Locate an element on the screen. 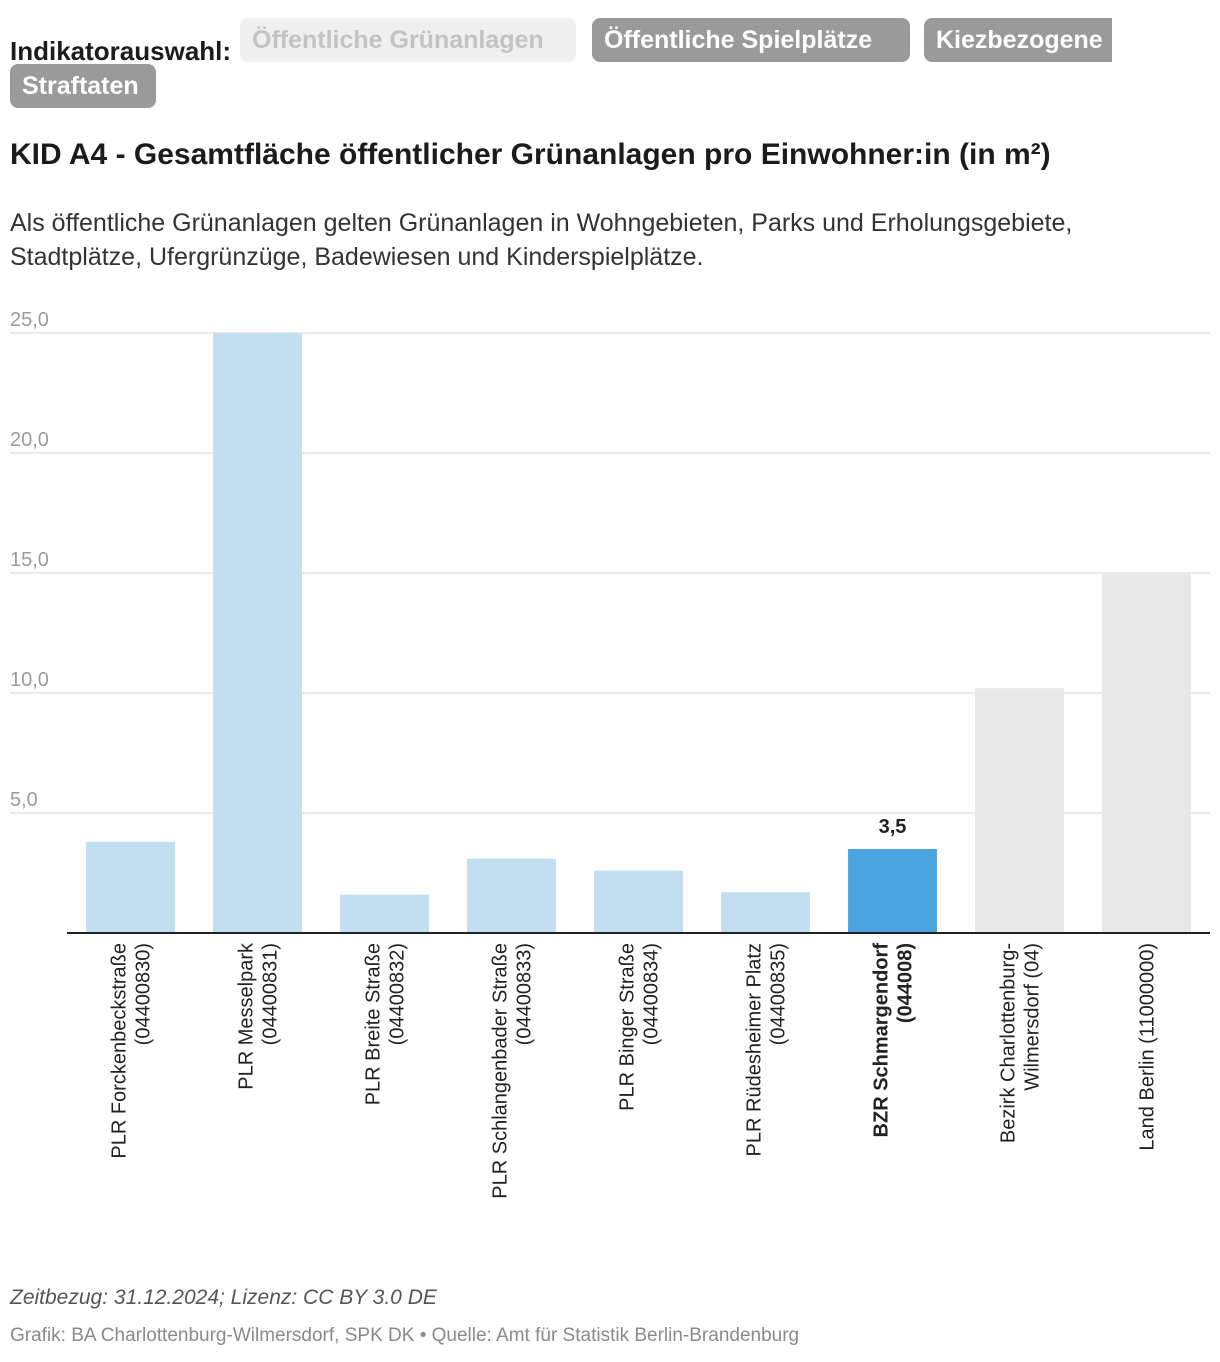 The width and height of the screenshot is (1220, 1362). x-tick-label: (04400833) is located at coordinates (525, 994).